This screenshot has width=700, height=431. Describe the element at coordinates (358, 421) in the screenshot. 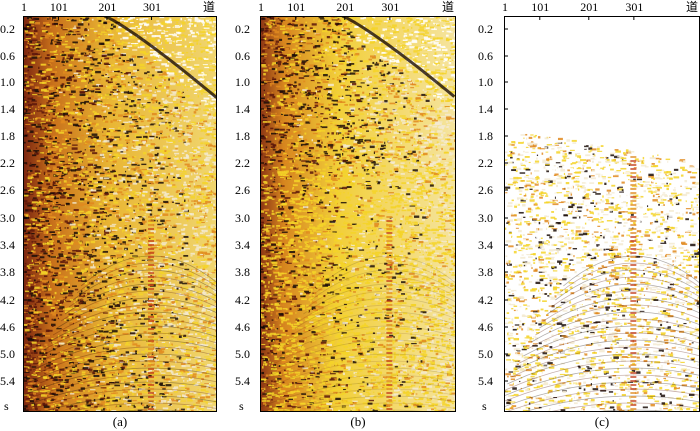

I see `panel-caption: (b)` at that location.